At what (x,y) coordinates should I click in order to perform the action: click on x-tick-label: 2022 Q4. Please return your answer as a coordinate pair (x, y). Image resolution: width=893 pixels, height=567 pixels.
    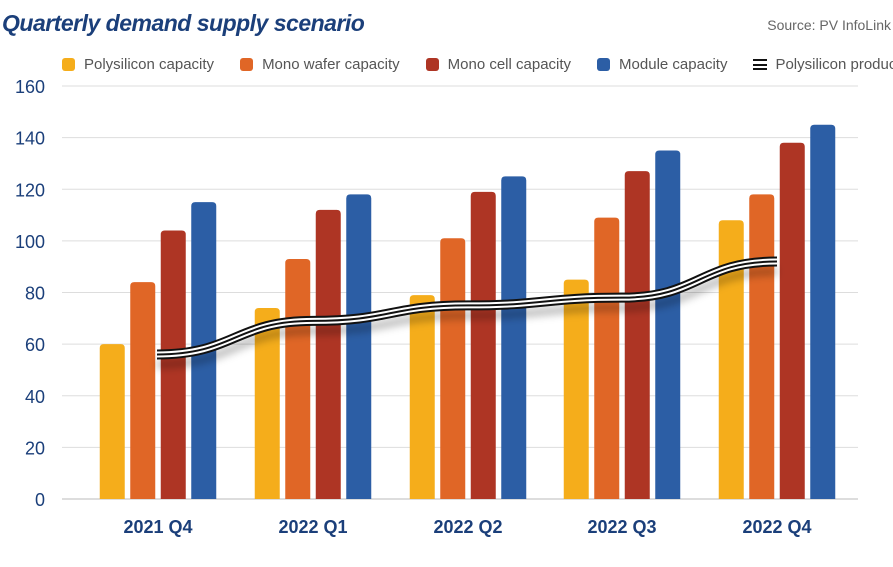
    Looking at the image, I should click on (776, 527).